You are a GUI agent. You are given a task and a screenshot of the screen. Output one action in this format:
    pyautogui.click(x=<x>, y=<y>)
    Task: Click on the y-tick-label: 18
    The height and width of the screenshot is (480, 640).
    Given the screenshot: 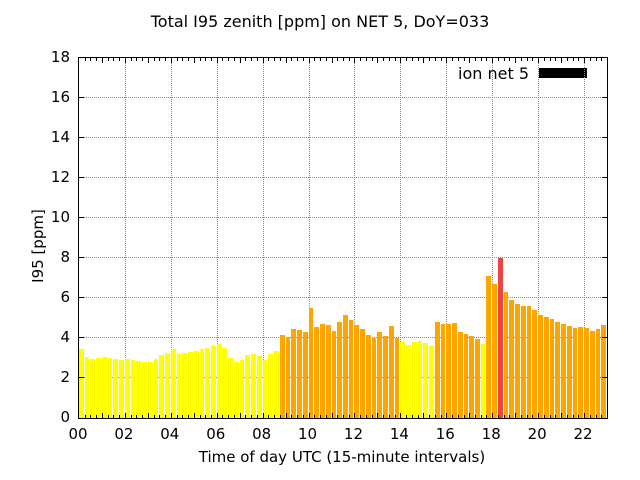 What is the action you would take?
    pyautogui.click(x=60, y=57)
    